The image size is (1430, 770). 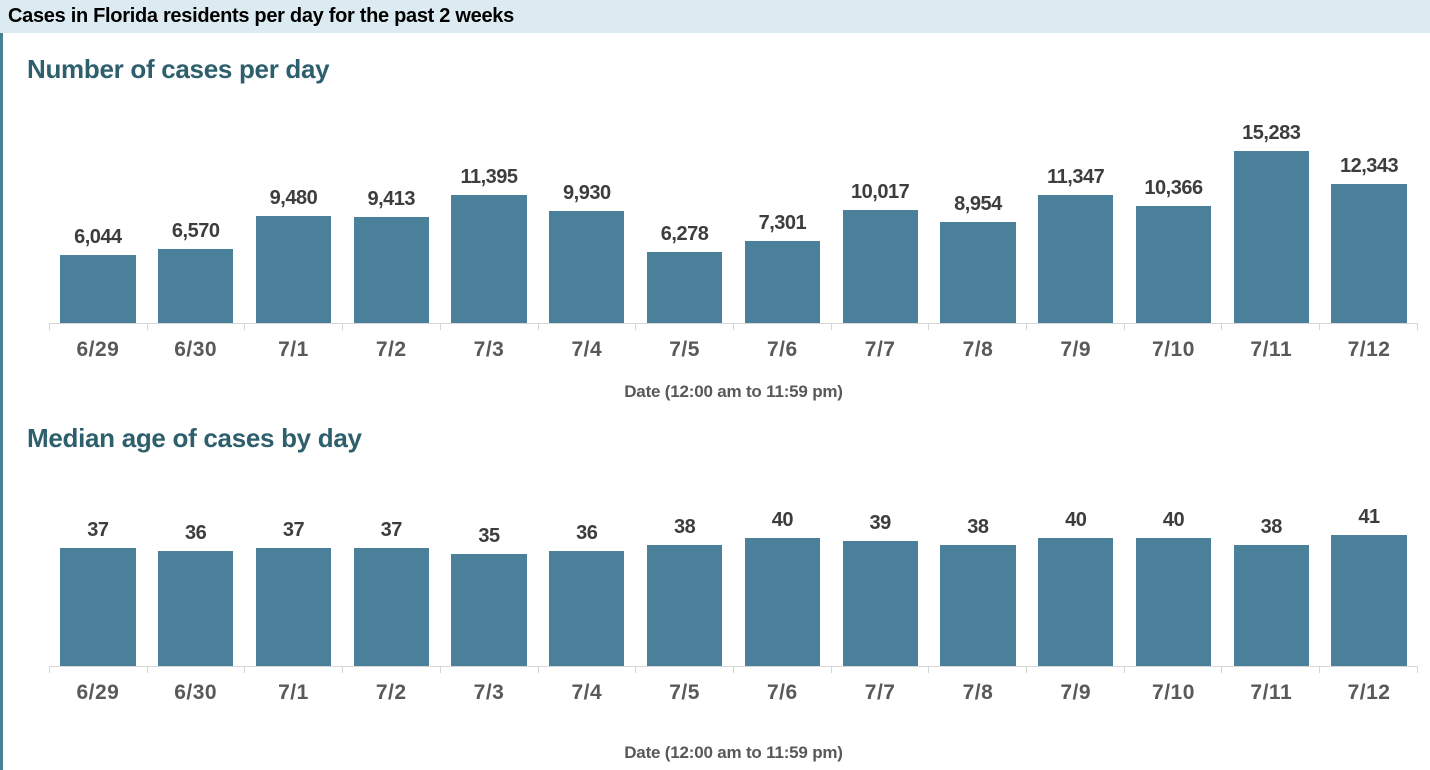 What do you see at coordinates (1369, 517) in the screenshot?
I see `bar-value-label: 41` at bounding box center [1369, 517].